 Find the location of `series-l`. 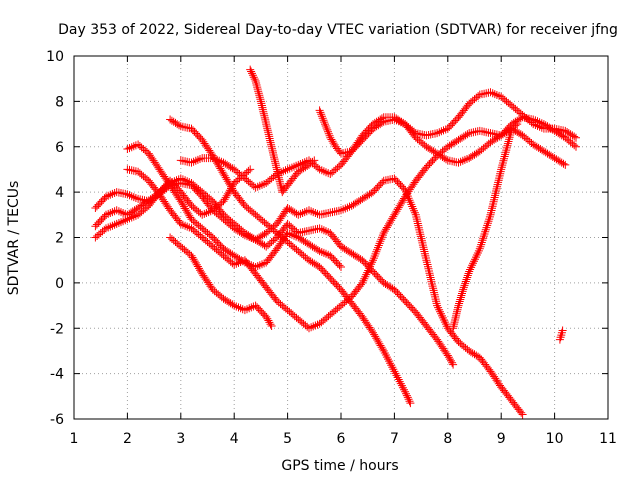

series-l is located at coordinates (561, 335).